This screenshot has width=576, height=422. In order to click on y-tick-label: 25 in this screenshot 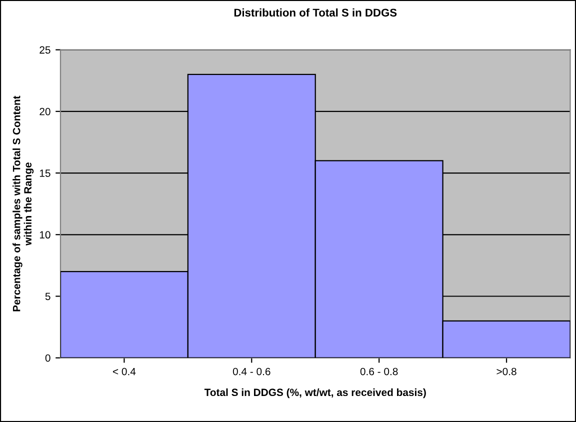, I will do `click(45, 50)`.